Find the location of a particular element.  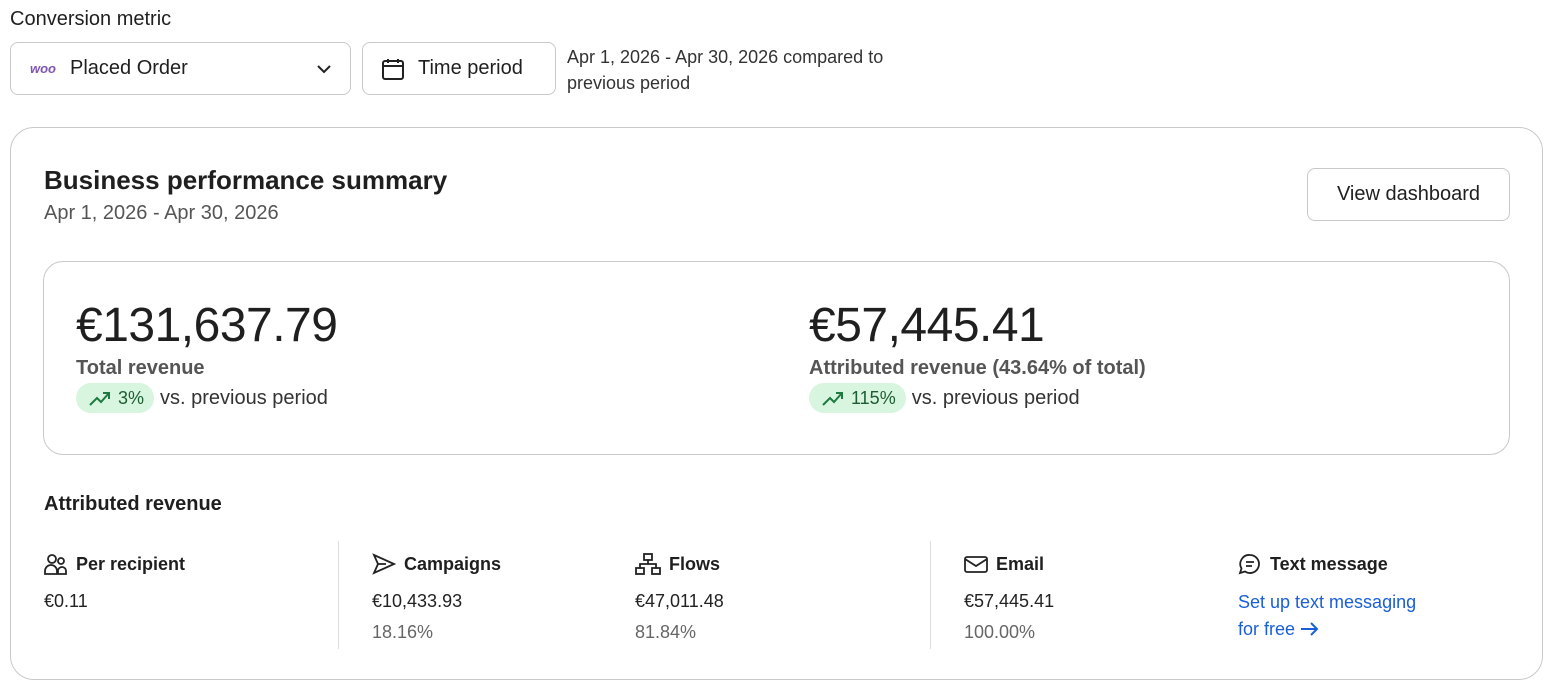

message-icon is located at coordinates (1249, 564).